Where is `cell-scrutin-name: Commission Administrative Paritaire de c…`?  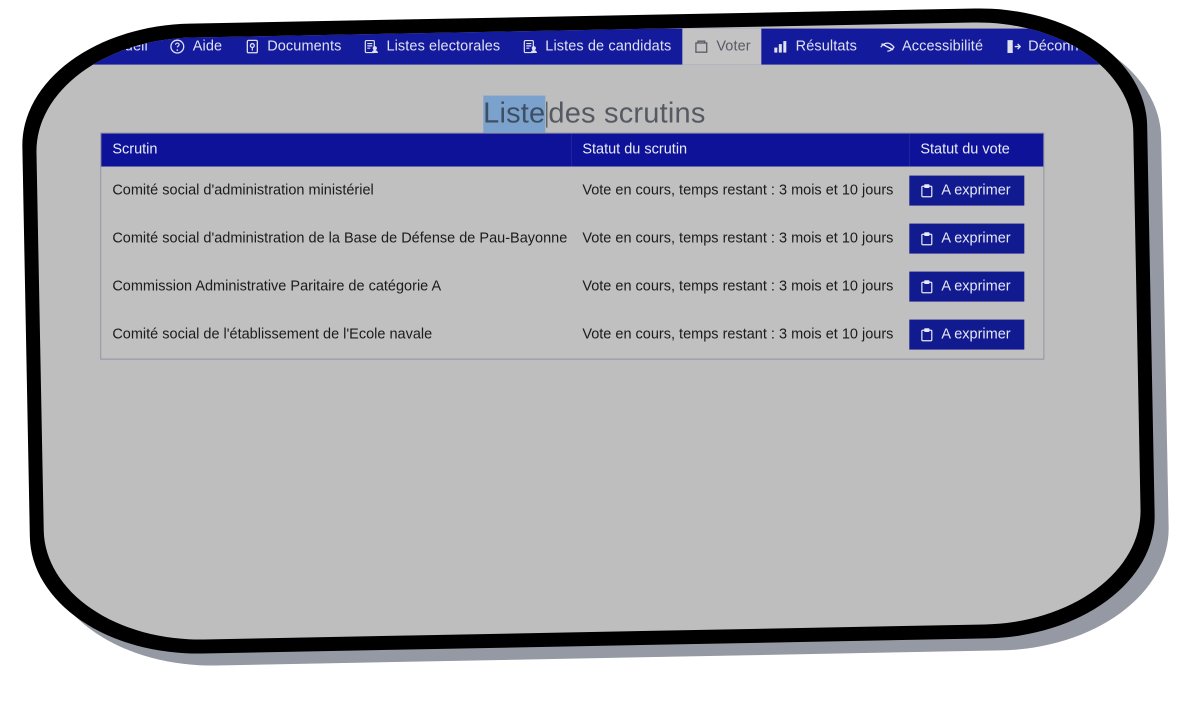
cell-scrutin-name: Commission Administrative Paritaire de c… is located at coordinates (336, 286).